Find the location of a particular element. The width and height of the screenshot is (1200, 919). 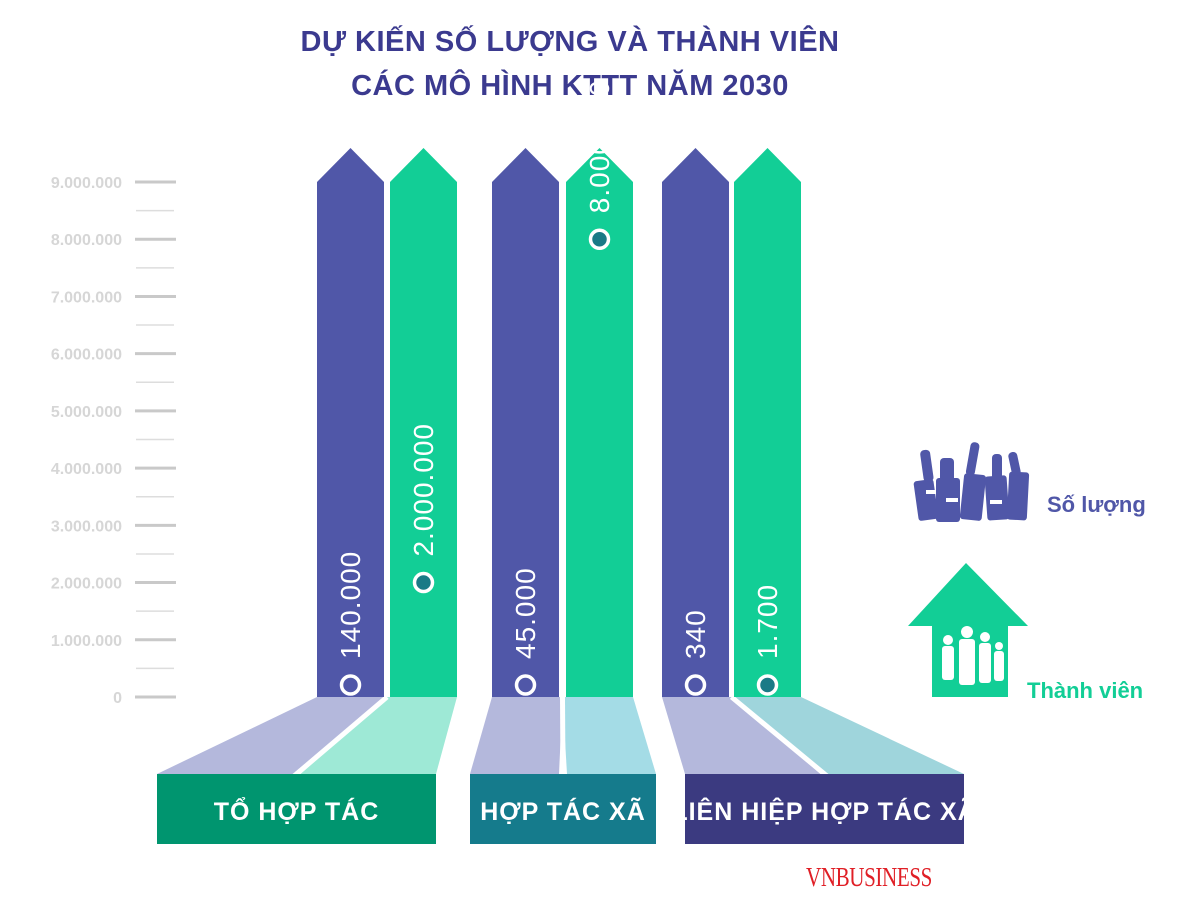

data-label: 45.000 is located at coordinates (525, 613).